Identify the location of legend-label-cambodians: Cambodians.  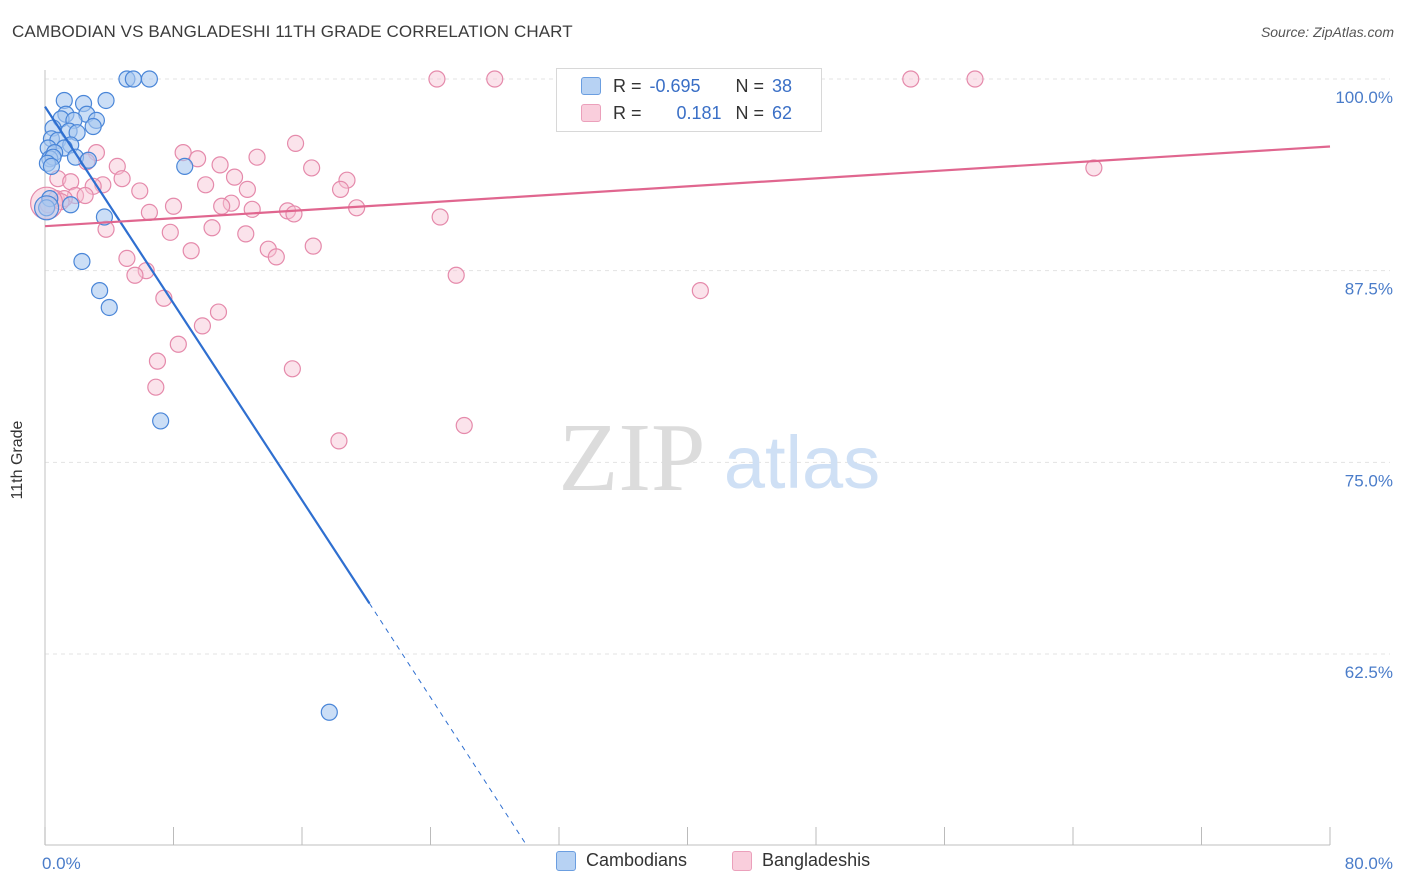
(637, 860).